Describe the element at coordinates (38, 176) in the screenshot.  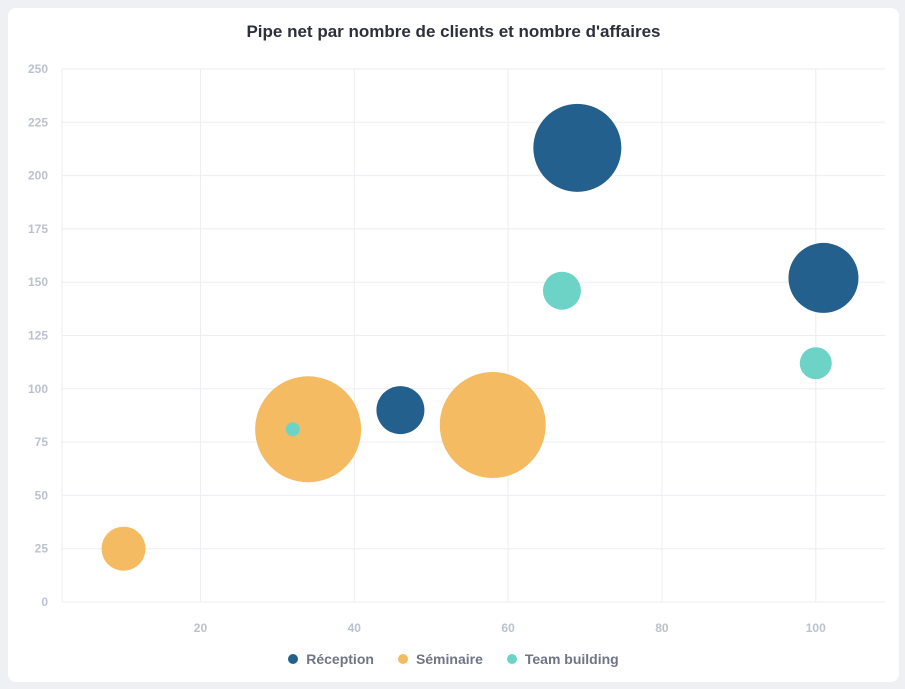
I see `y-tick-label: 200` at that location.